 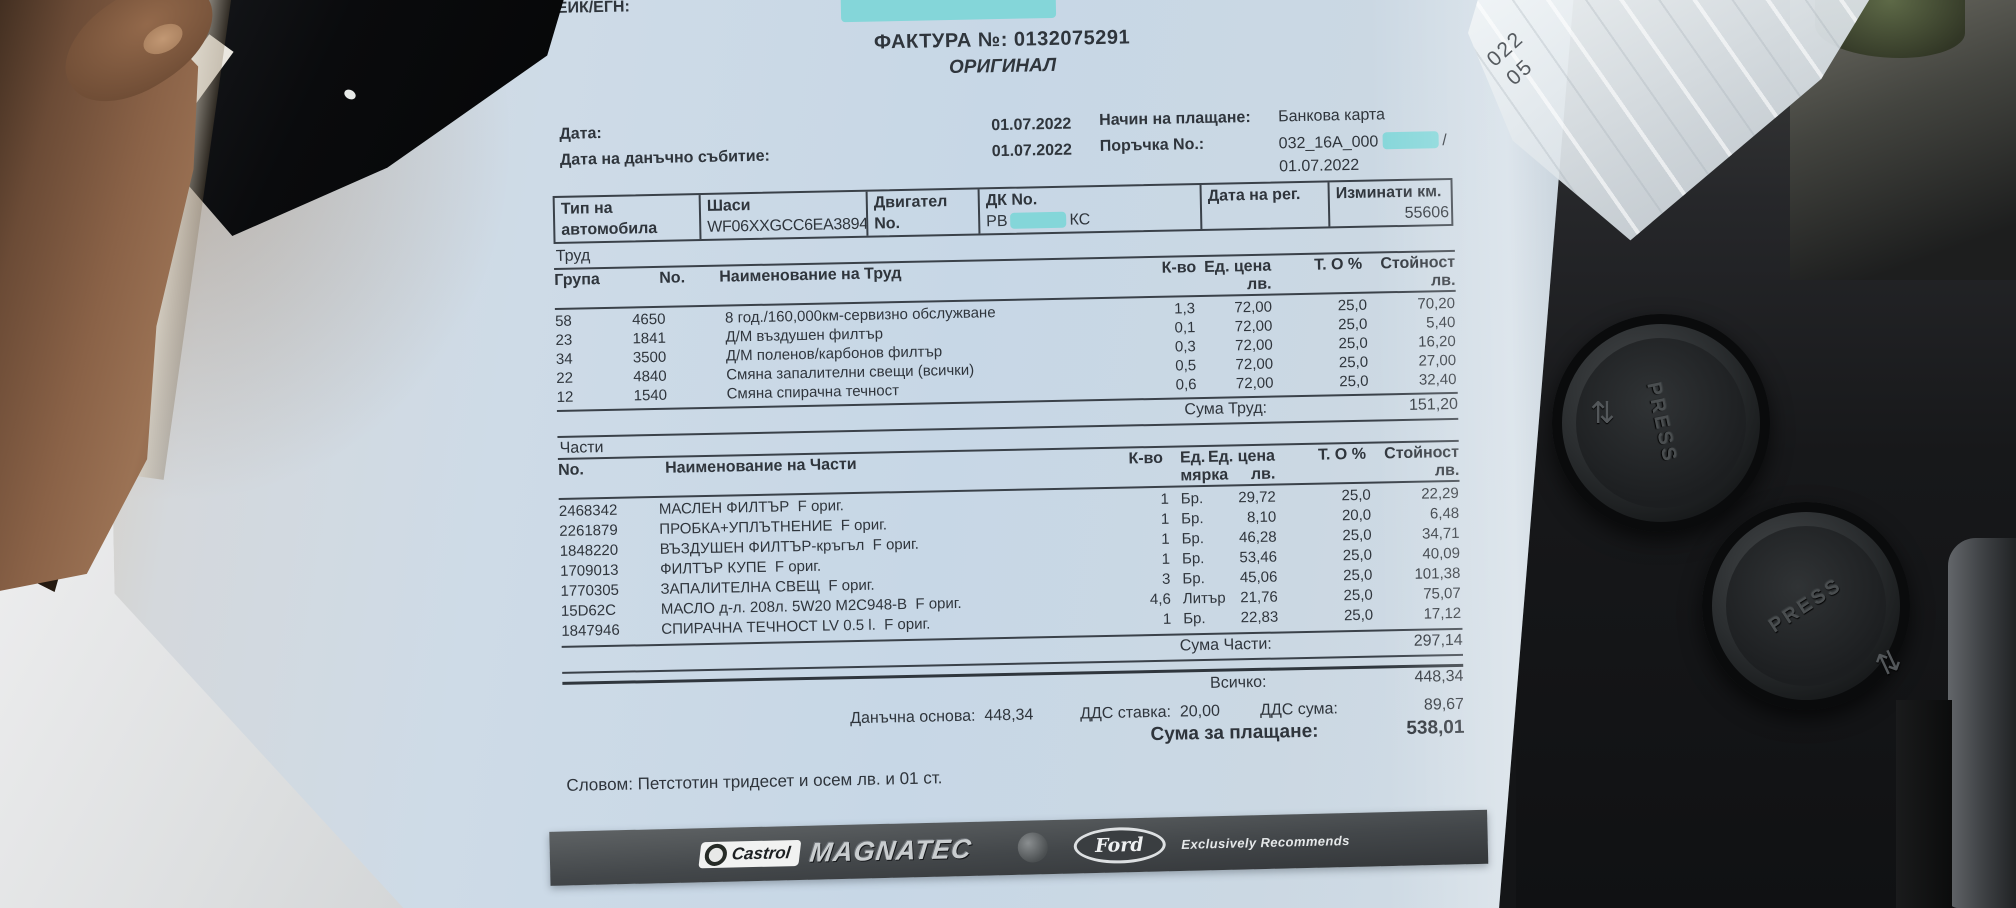 I want to click on vat-rate-value: 20,00, so click(x=1200, y=711).